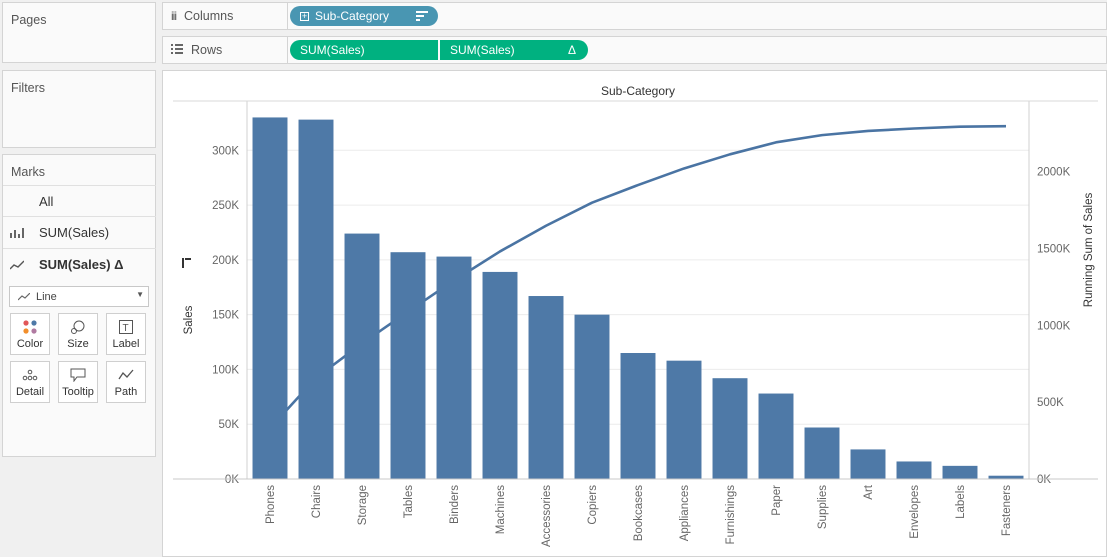  I want to click on detail-button: Detail, so click(30, 382).